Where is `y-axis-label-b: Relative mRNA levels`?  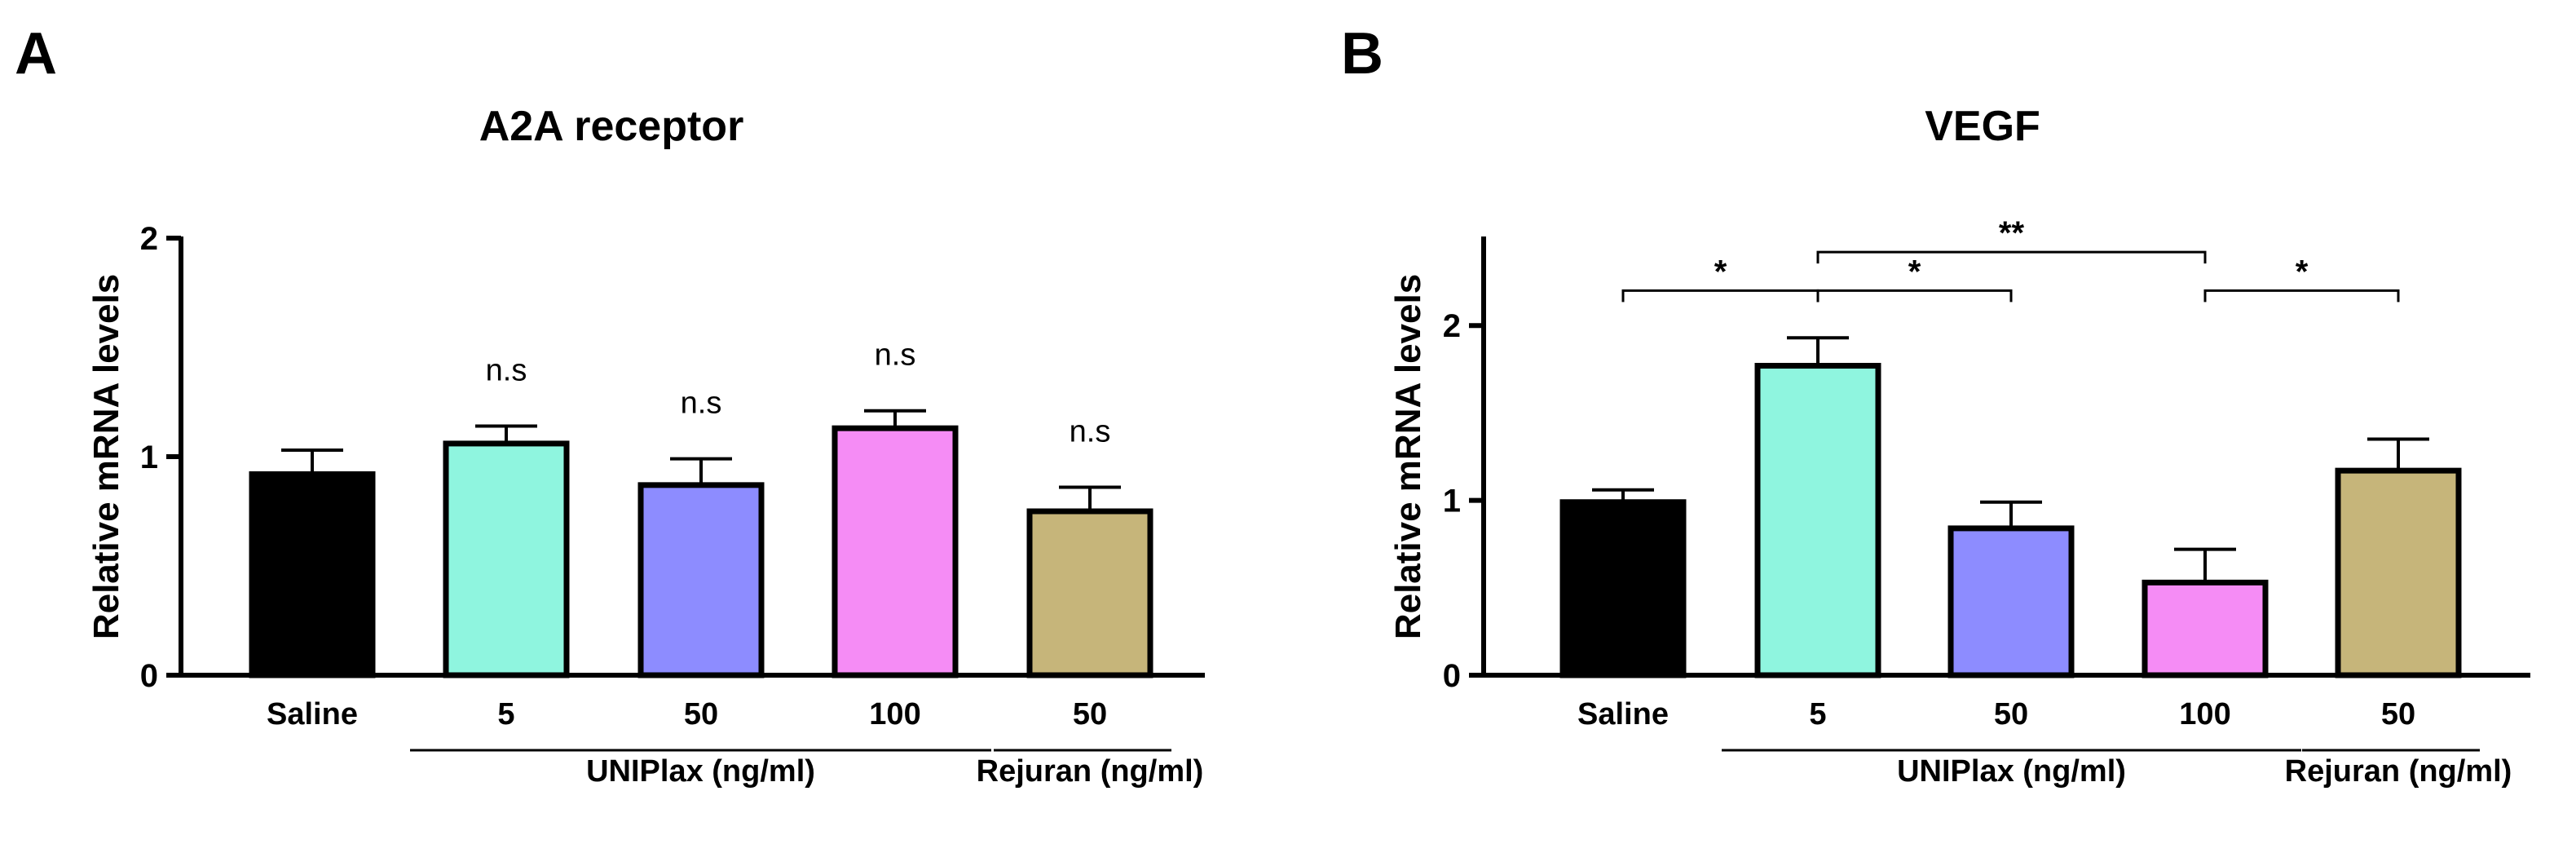 y-axis-label-b: Relative mRNA levels is located at coordinates (1408, 456).